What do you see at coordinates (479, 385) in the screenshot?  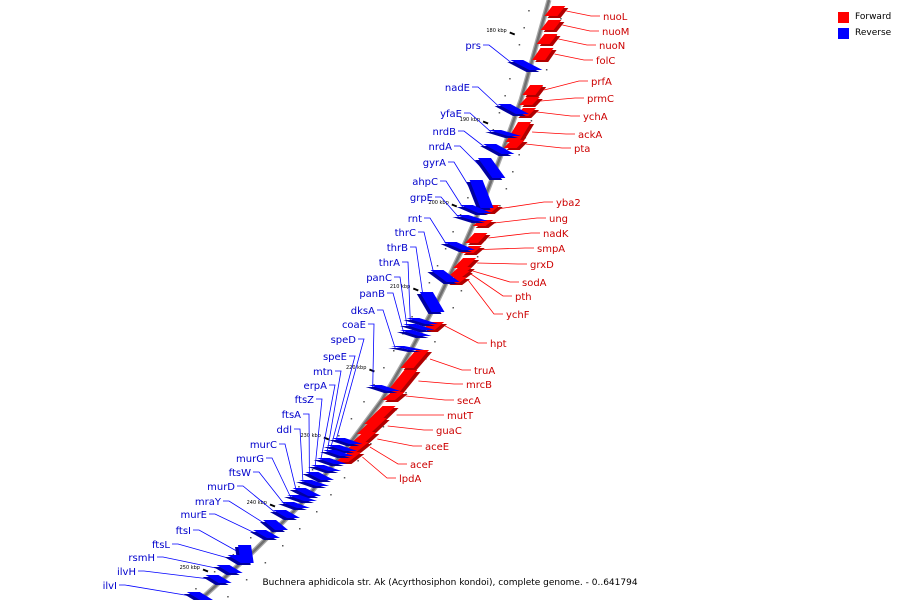 I see `forward-gene-label: mrcB` at bounding box center [479, 385].